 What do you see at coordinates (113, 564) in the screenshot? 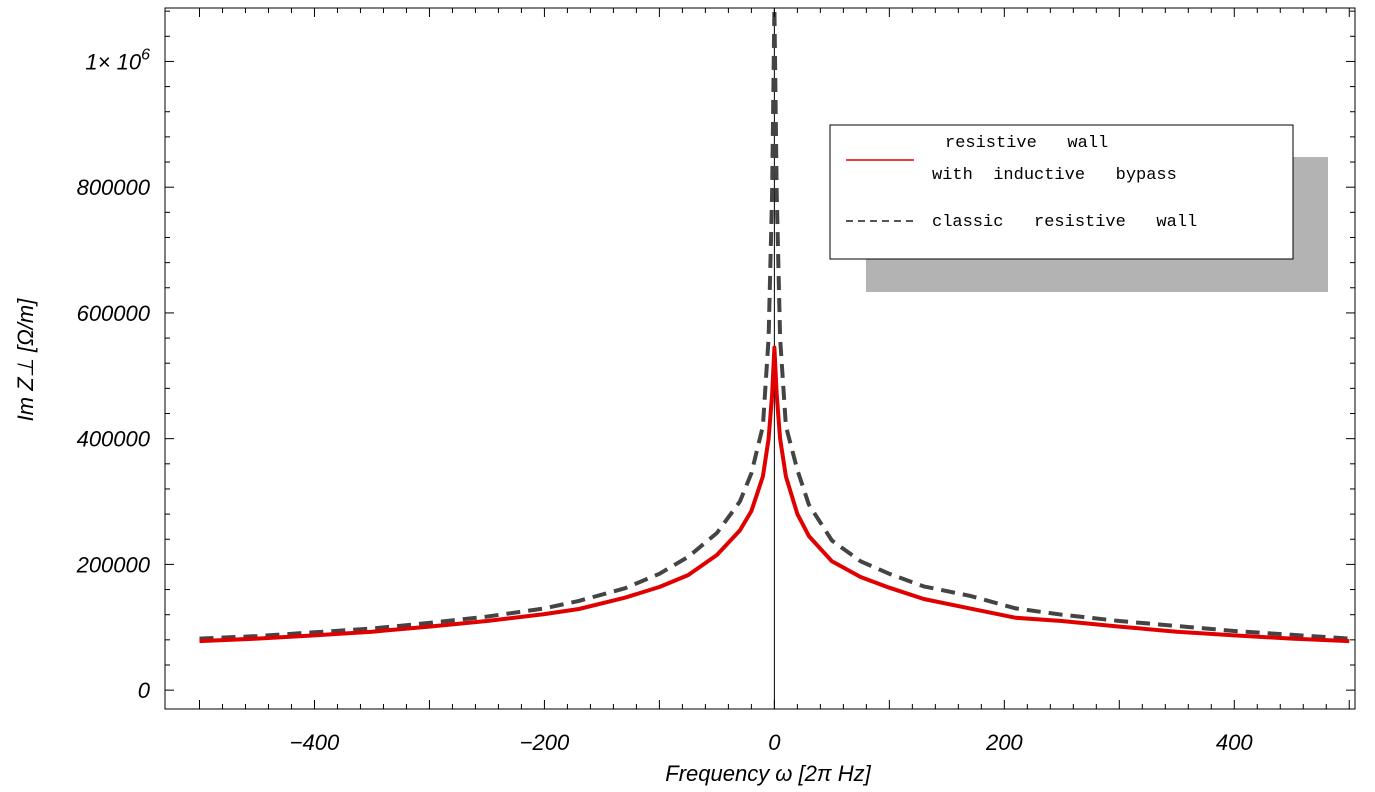
I see `y-tick-label: 200000` at bounding box center [113, 564].